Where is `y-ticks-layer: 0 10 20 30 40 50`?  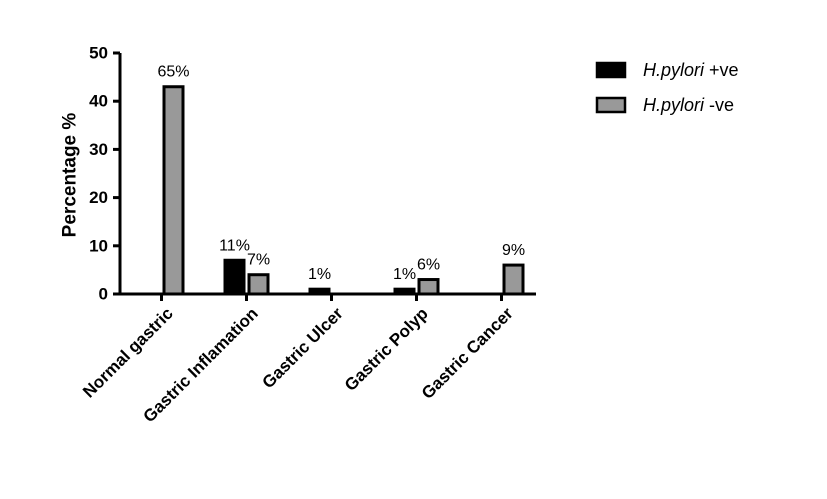
y-ticks-layer: 0 10 20 30 40 50 is located at coordinates (104, 174).